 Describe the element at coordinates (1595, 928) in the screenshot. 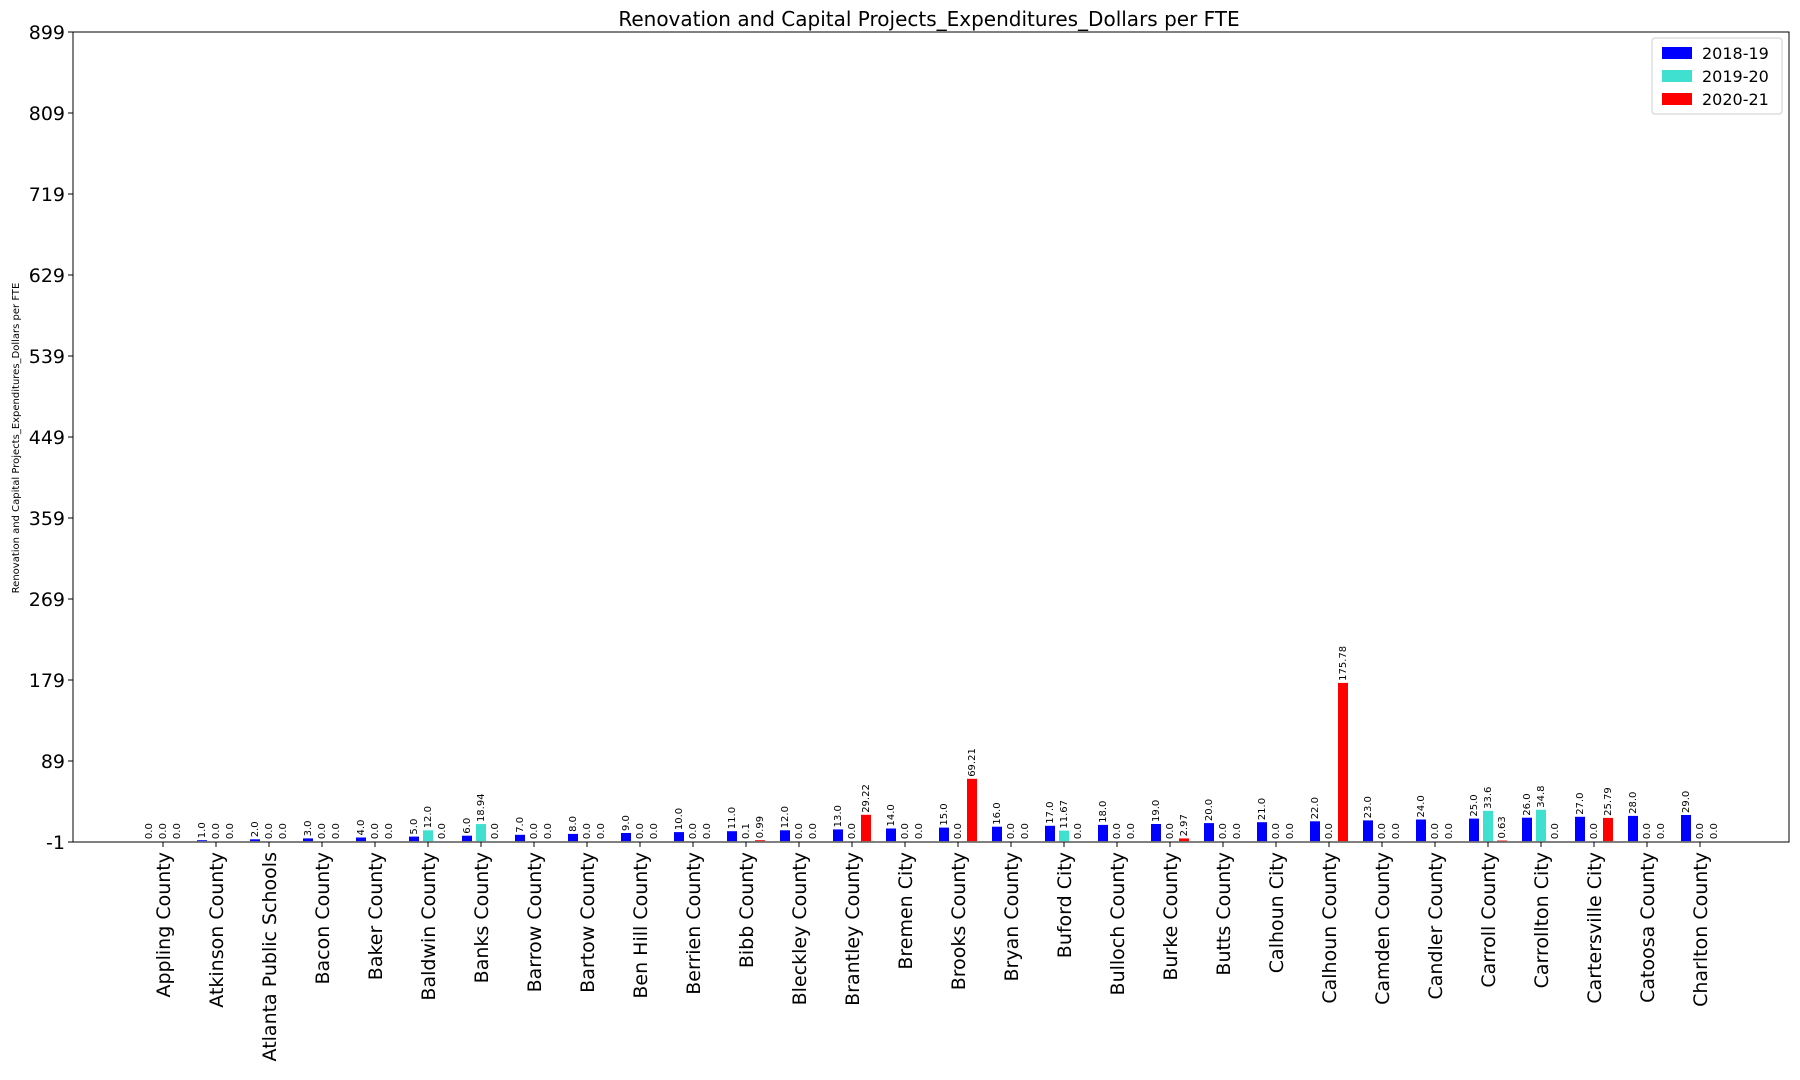

I see `x-tick-label: Cartersville City` at that location.